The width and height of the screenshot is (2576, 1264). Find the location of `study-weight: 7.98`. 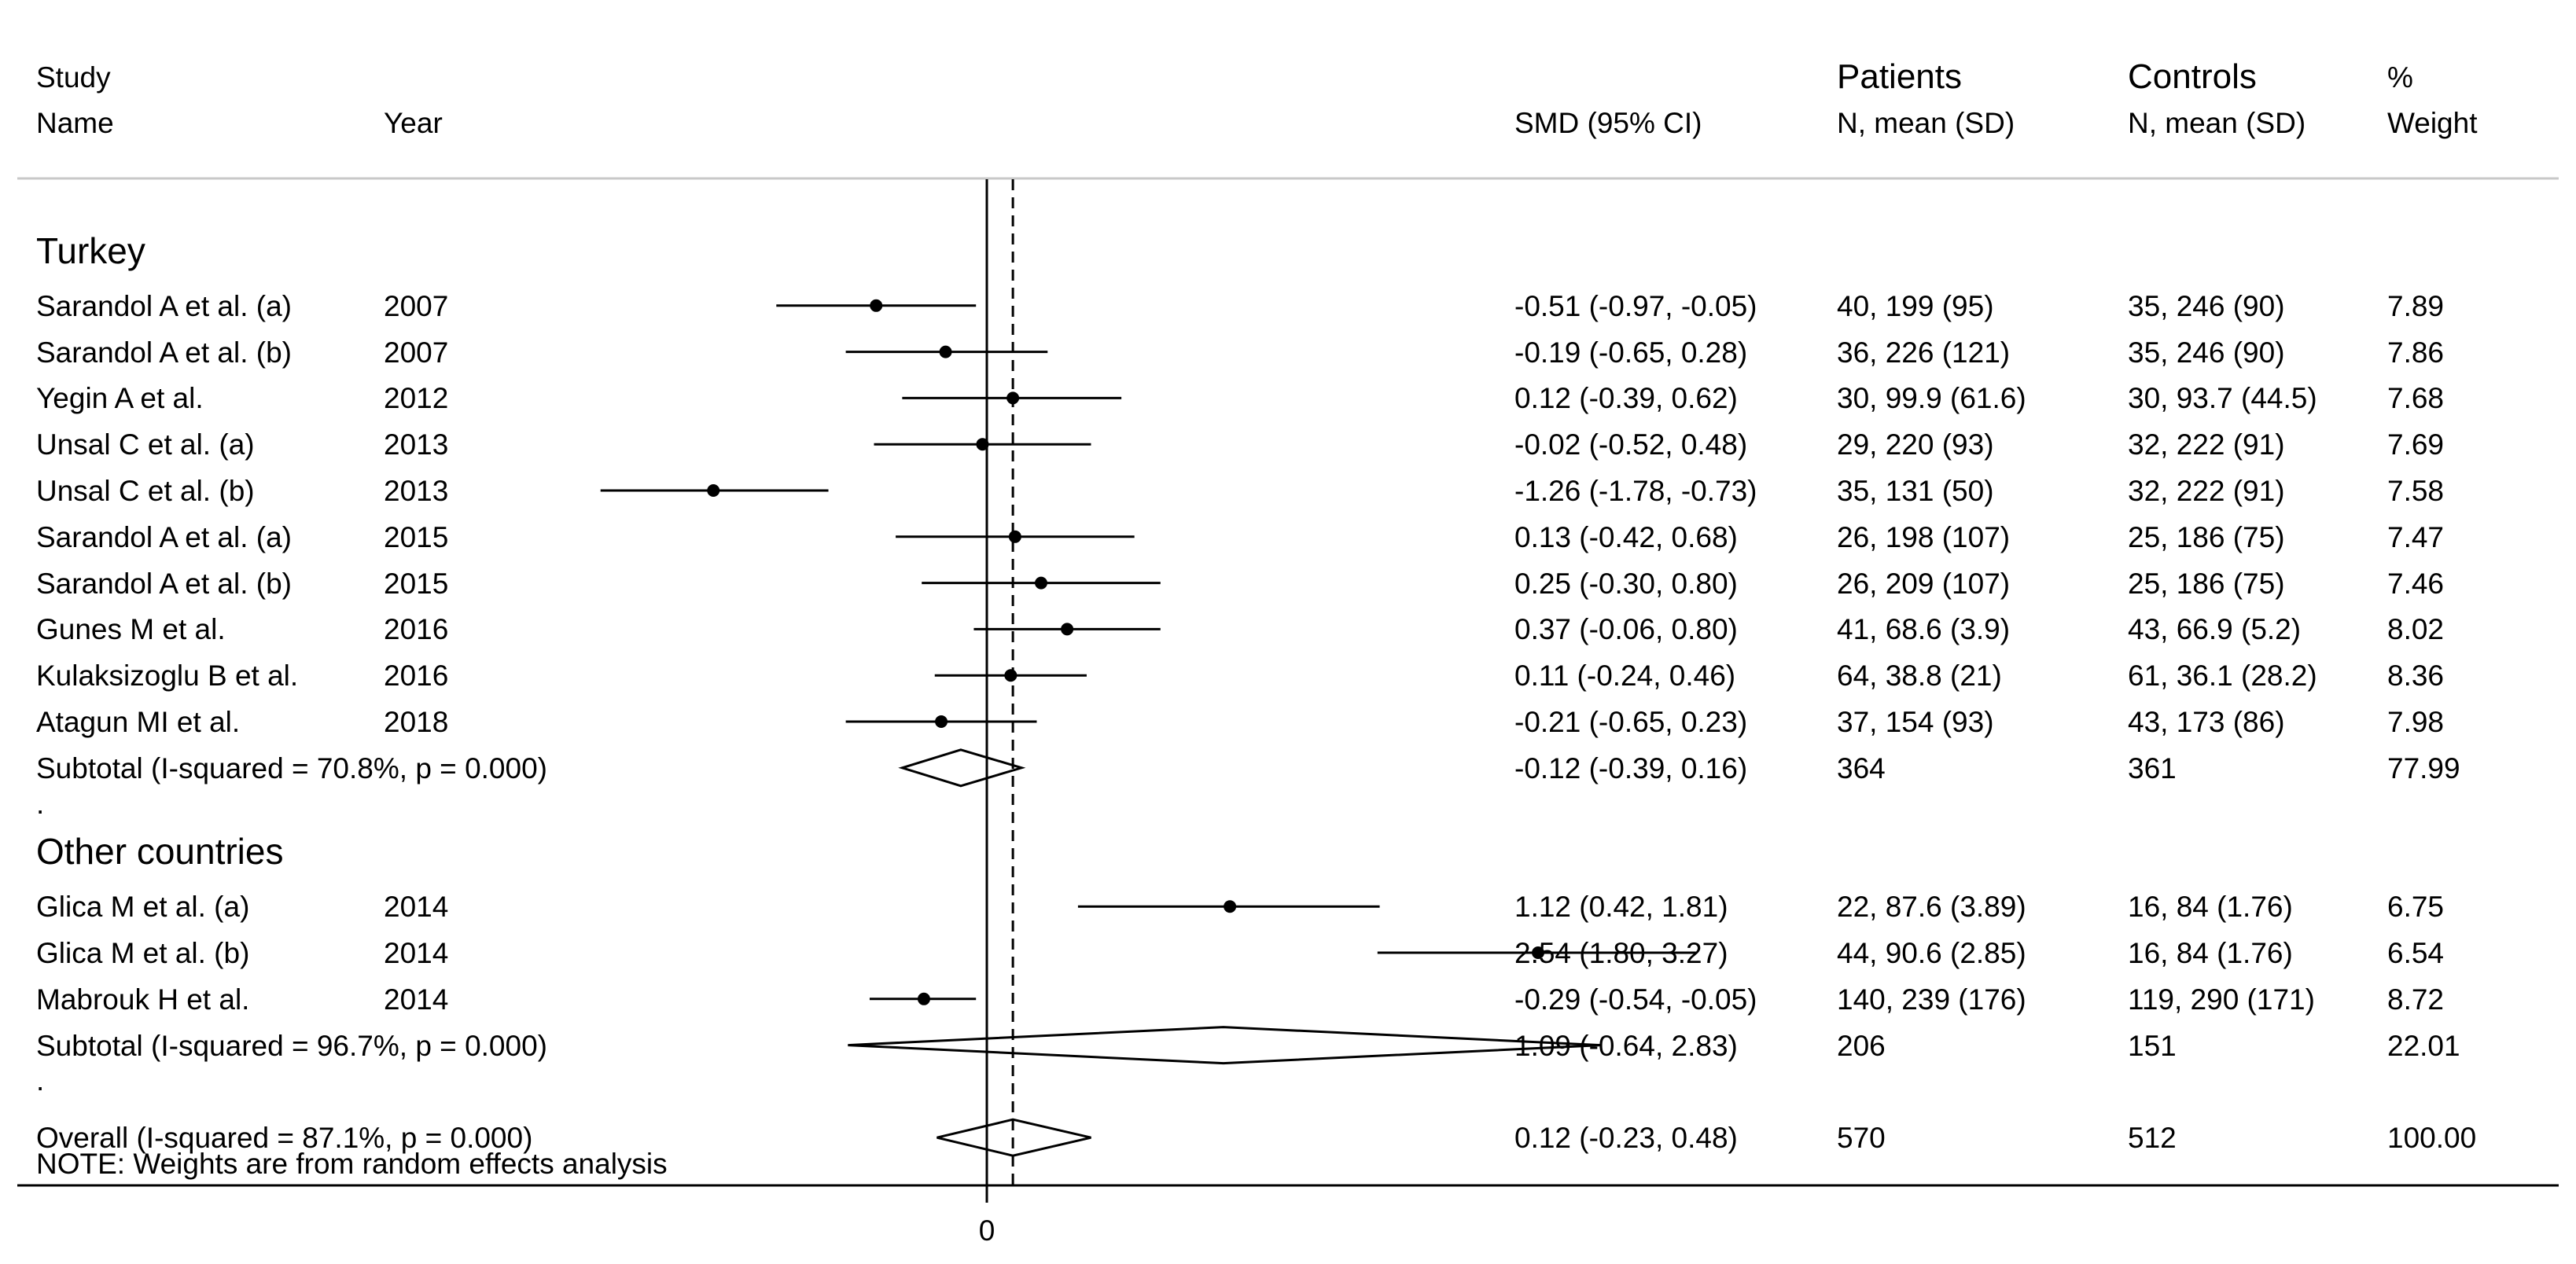

study-weight: 7.98 is located at coordinates (2416, 722).